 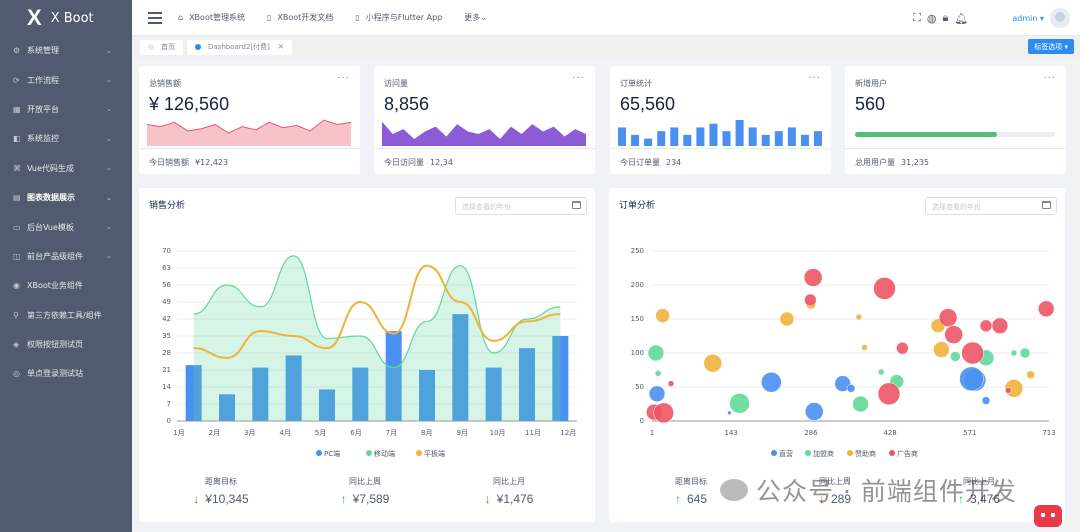 I want to click on tab-dashboard2: Dashboard2[付费] ✕, so click(x=239, y=47).